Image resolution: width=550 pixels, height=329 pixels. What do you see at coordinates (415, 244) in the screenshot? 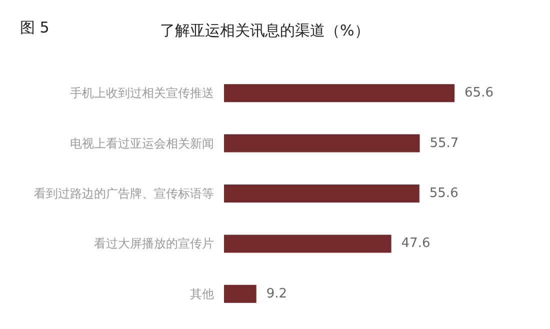
I see `data-label: 47.6` at bounding box center [415, 244].